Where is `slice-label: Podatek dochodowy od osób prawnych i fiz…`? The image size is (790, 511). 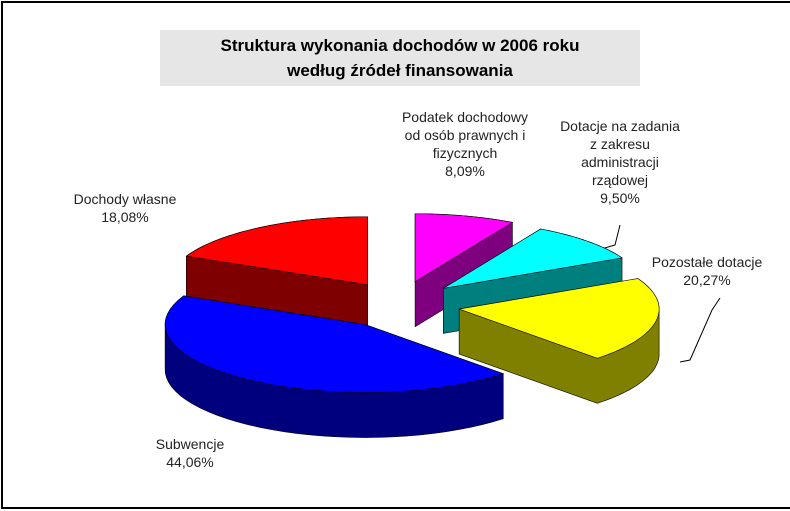 slice-label: Podatek dochodowy od osób prawnych i fiz… is located at coordinates (465, 144).